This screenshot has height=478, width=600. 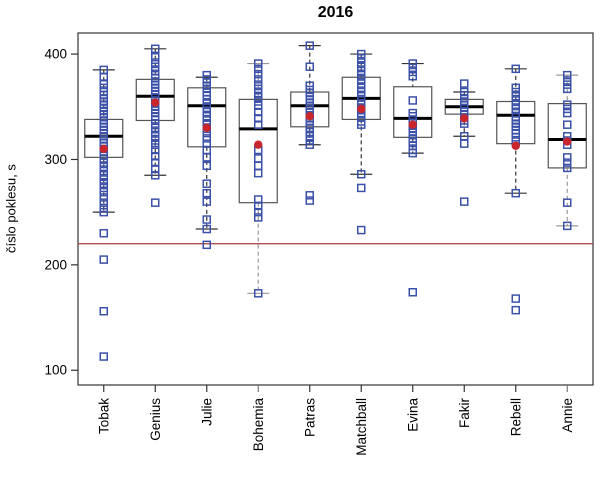 I want to click on boxplot-julie: Julie, so click(x=207, y=248).